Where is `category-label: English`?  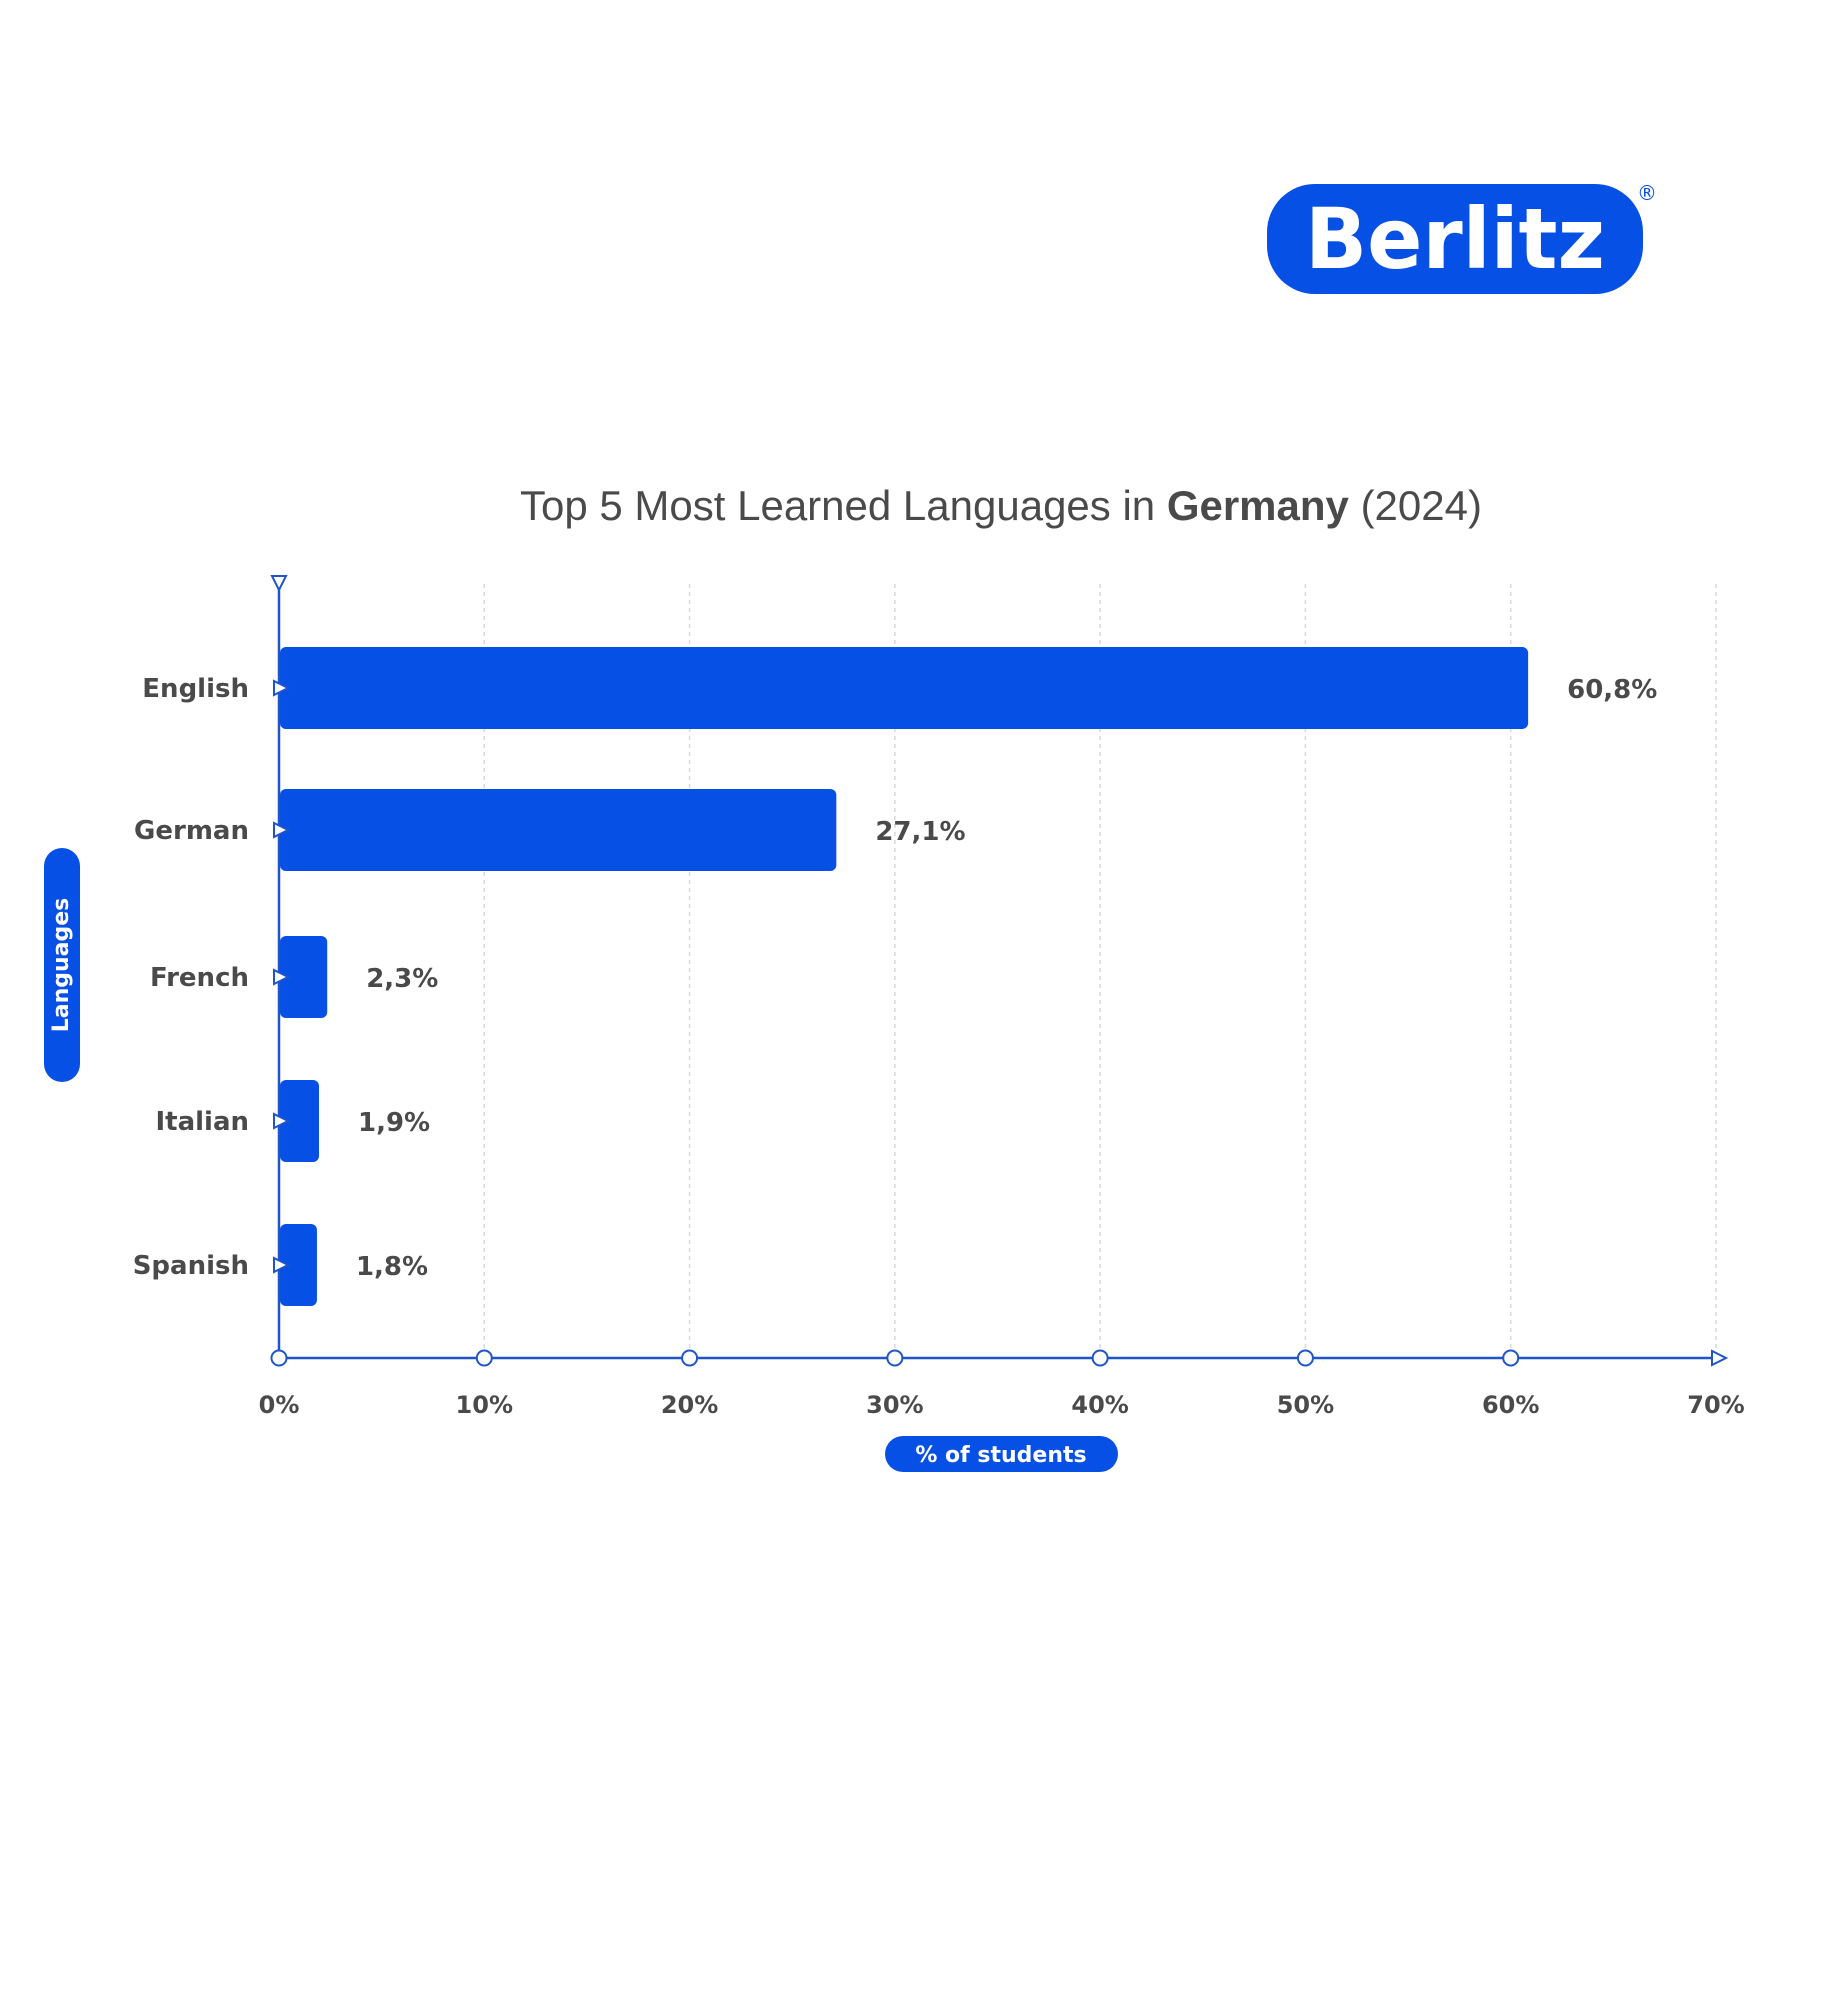
category-label: English is located at coordinates (195, 689).